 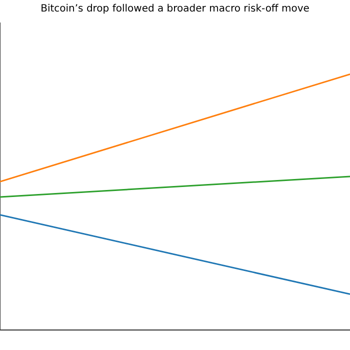 I want to click on chart-title: Bitcoin’s drop followed a broader macro risk-off move, so click(x=175, y=9).